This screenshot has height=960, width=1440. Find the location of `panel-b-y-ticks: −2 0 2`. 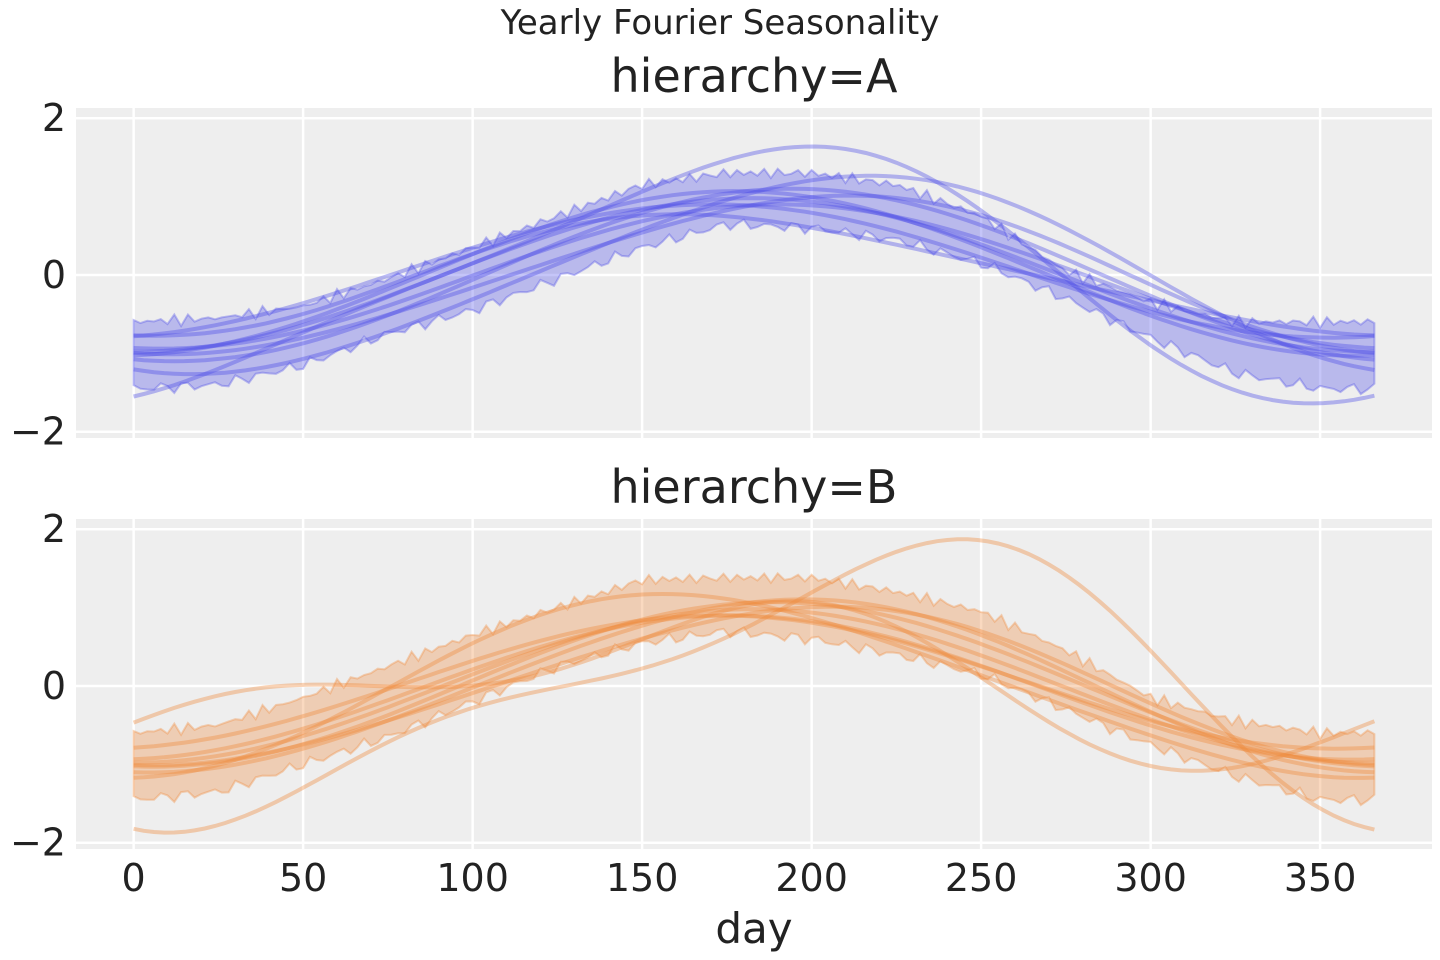

panel-b-y-ticks: −2 0 2 is located at coordinates (38, 686).